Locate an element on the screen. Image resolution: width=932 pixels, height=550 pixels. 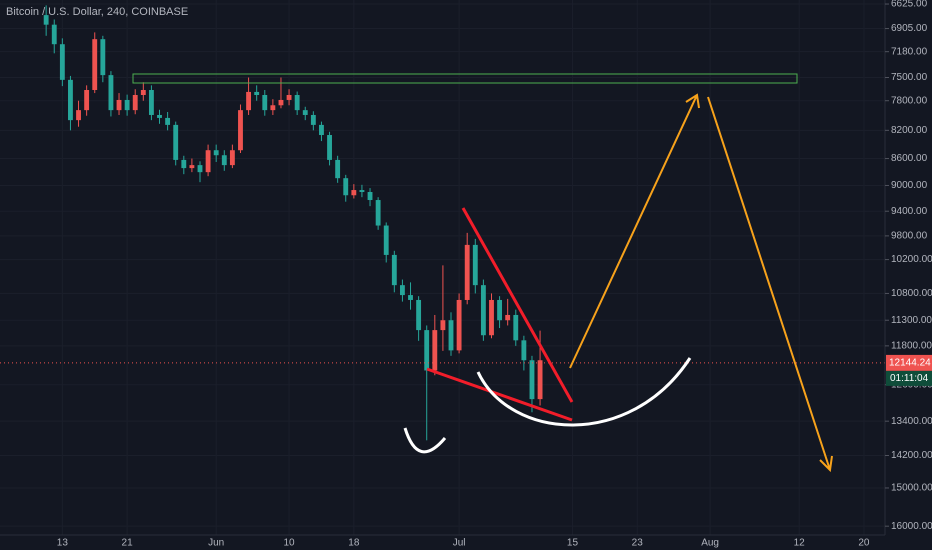
x-tick-label: 12 is located at coordinates (800, 543).